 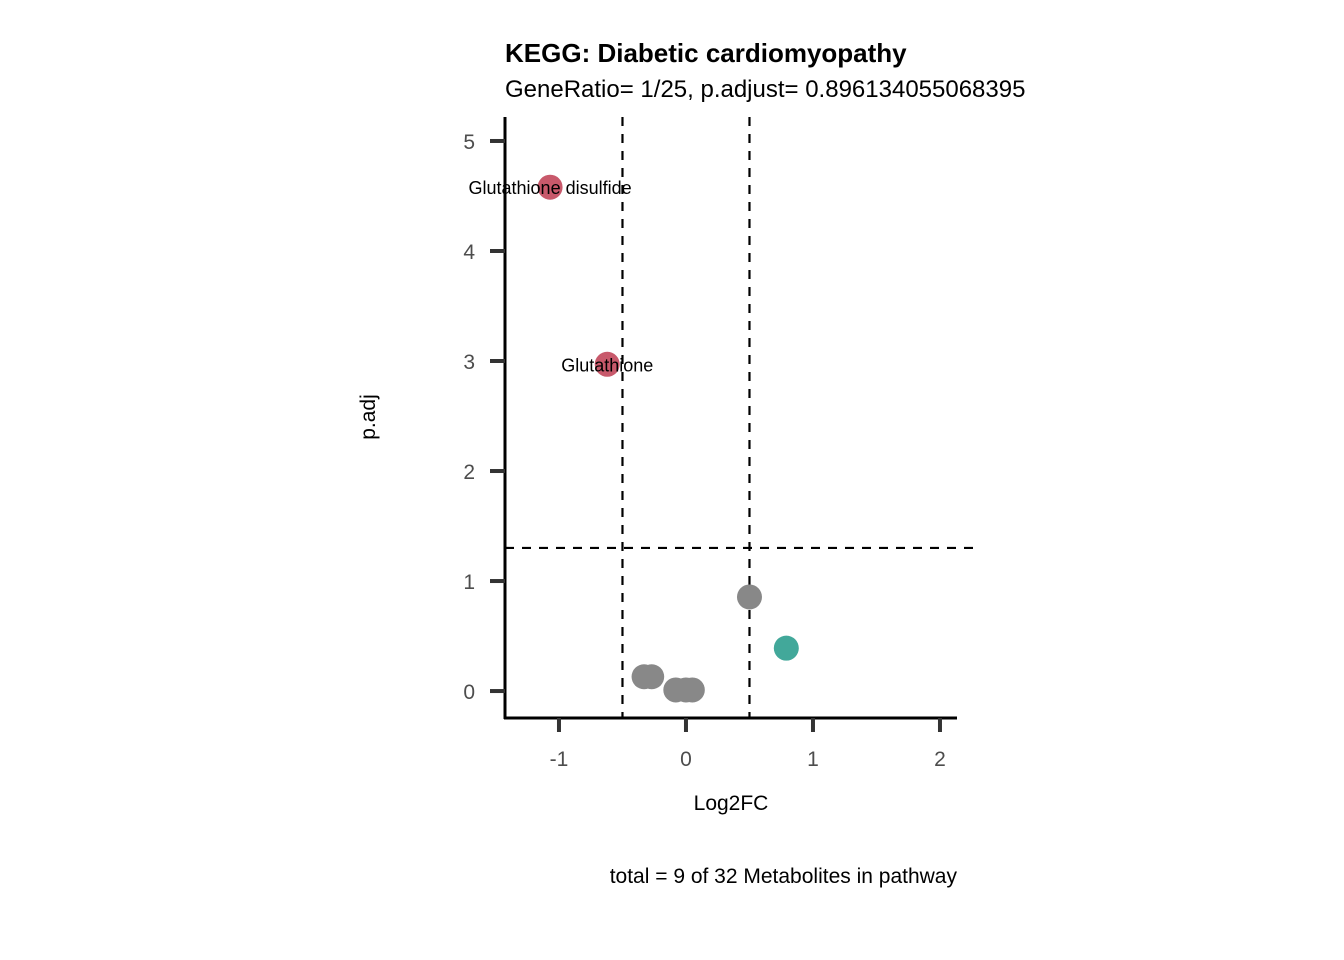 I want to click on x-tick-label: -1, so click(x=559, y=759).